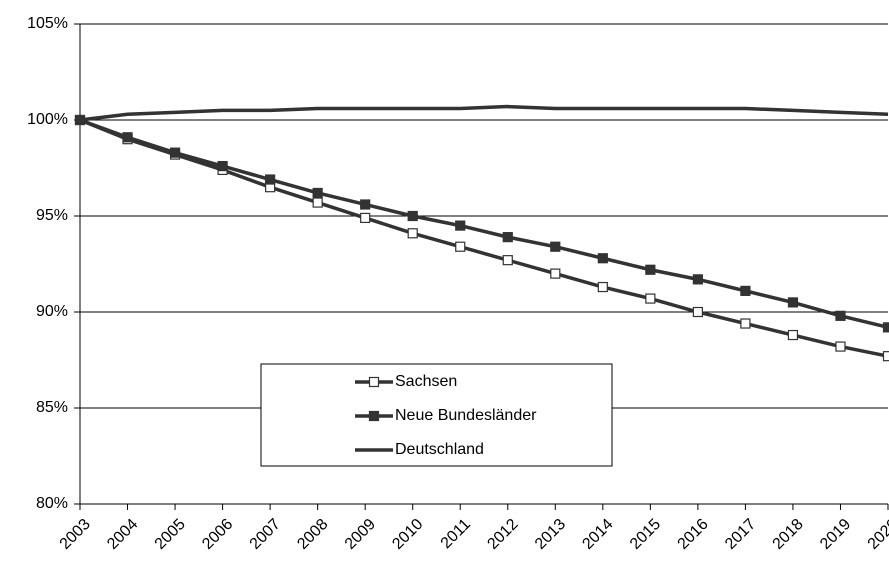  What do you see at coordinates (47, 119) in the screenshot?
I see `y-tick-label: 100%` at bounding box center [47, 119].